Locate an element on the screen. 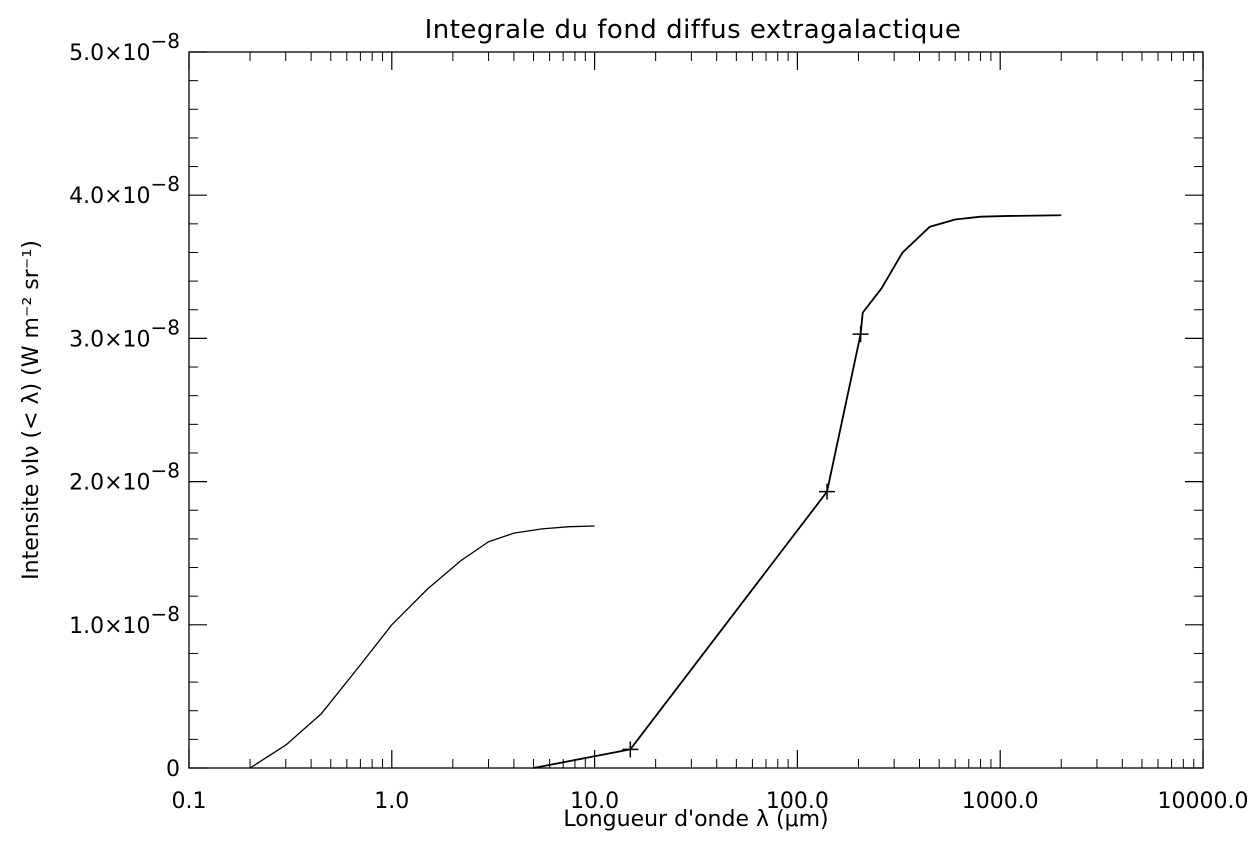 The height and width of the screenshot is (841, 1255). x-tick-label: 10000.0 is located at coordinates (1203, 801).